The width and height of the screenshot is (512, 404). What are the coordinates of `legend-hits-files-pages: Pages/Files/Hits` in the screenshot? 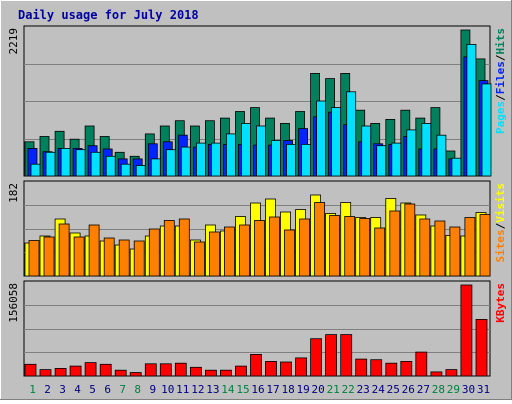 It's located at (500, 81).